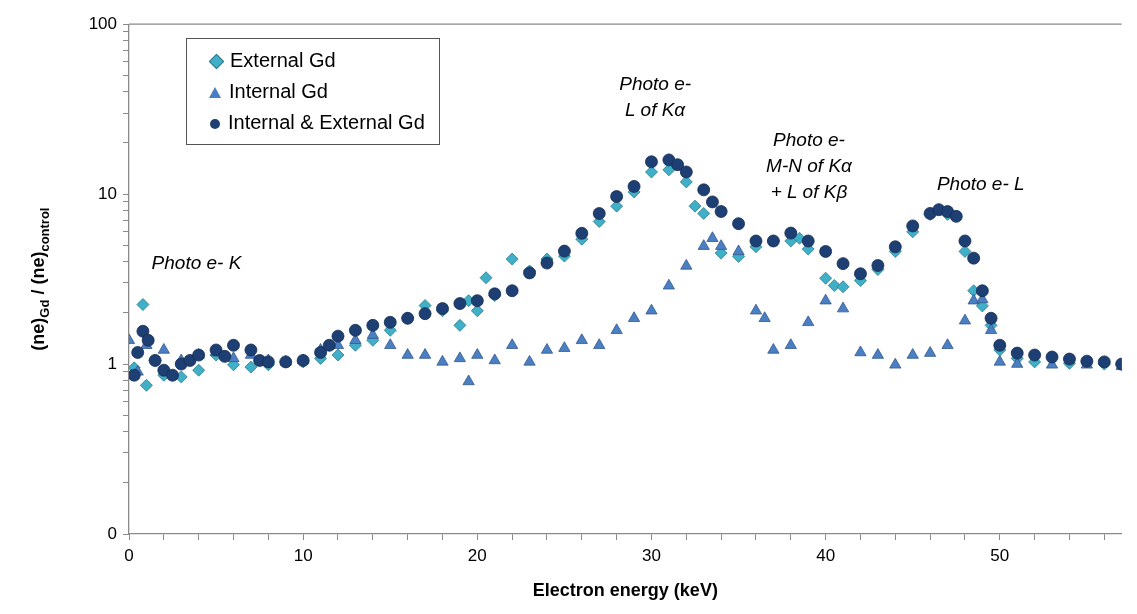 The width and height of the screenshot is (1137, 614). What do you see at coordinates (283, 60) in the screenshot?
I see `legend-label: External Gd` at bounding box center [283, 60].